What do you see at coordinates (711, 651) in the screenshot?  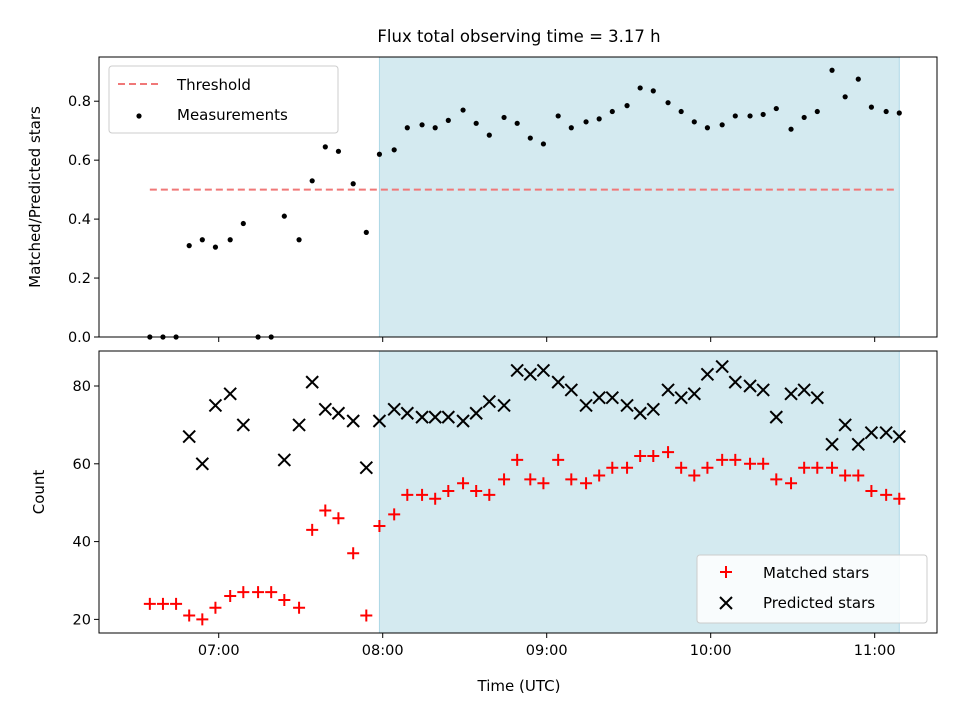 I see `x-tick-label: 10:00` at bounding box center [711, 651].